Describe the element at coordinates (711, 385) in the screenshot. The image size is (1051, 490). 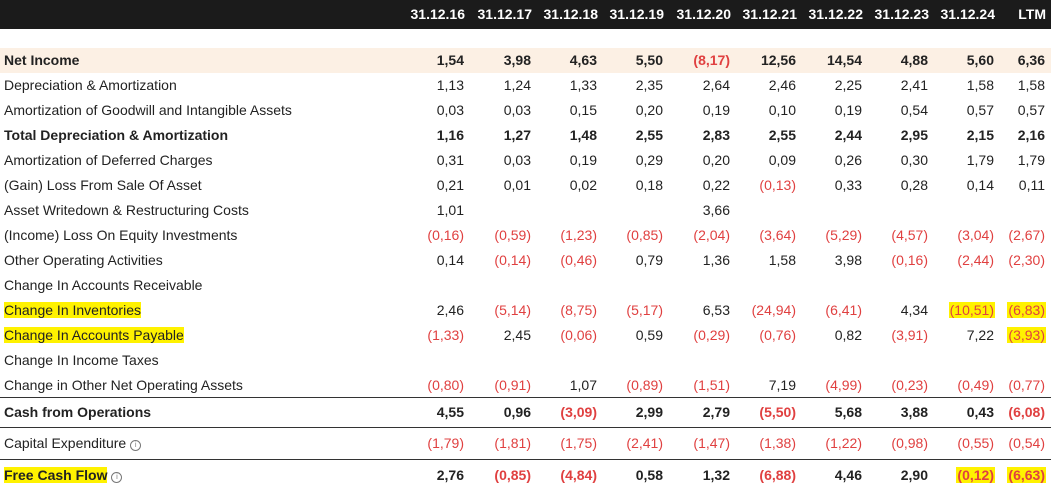
I see `cell-value: (1,51)` at that location.